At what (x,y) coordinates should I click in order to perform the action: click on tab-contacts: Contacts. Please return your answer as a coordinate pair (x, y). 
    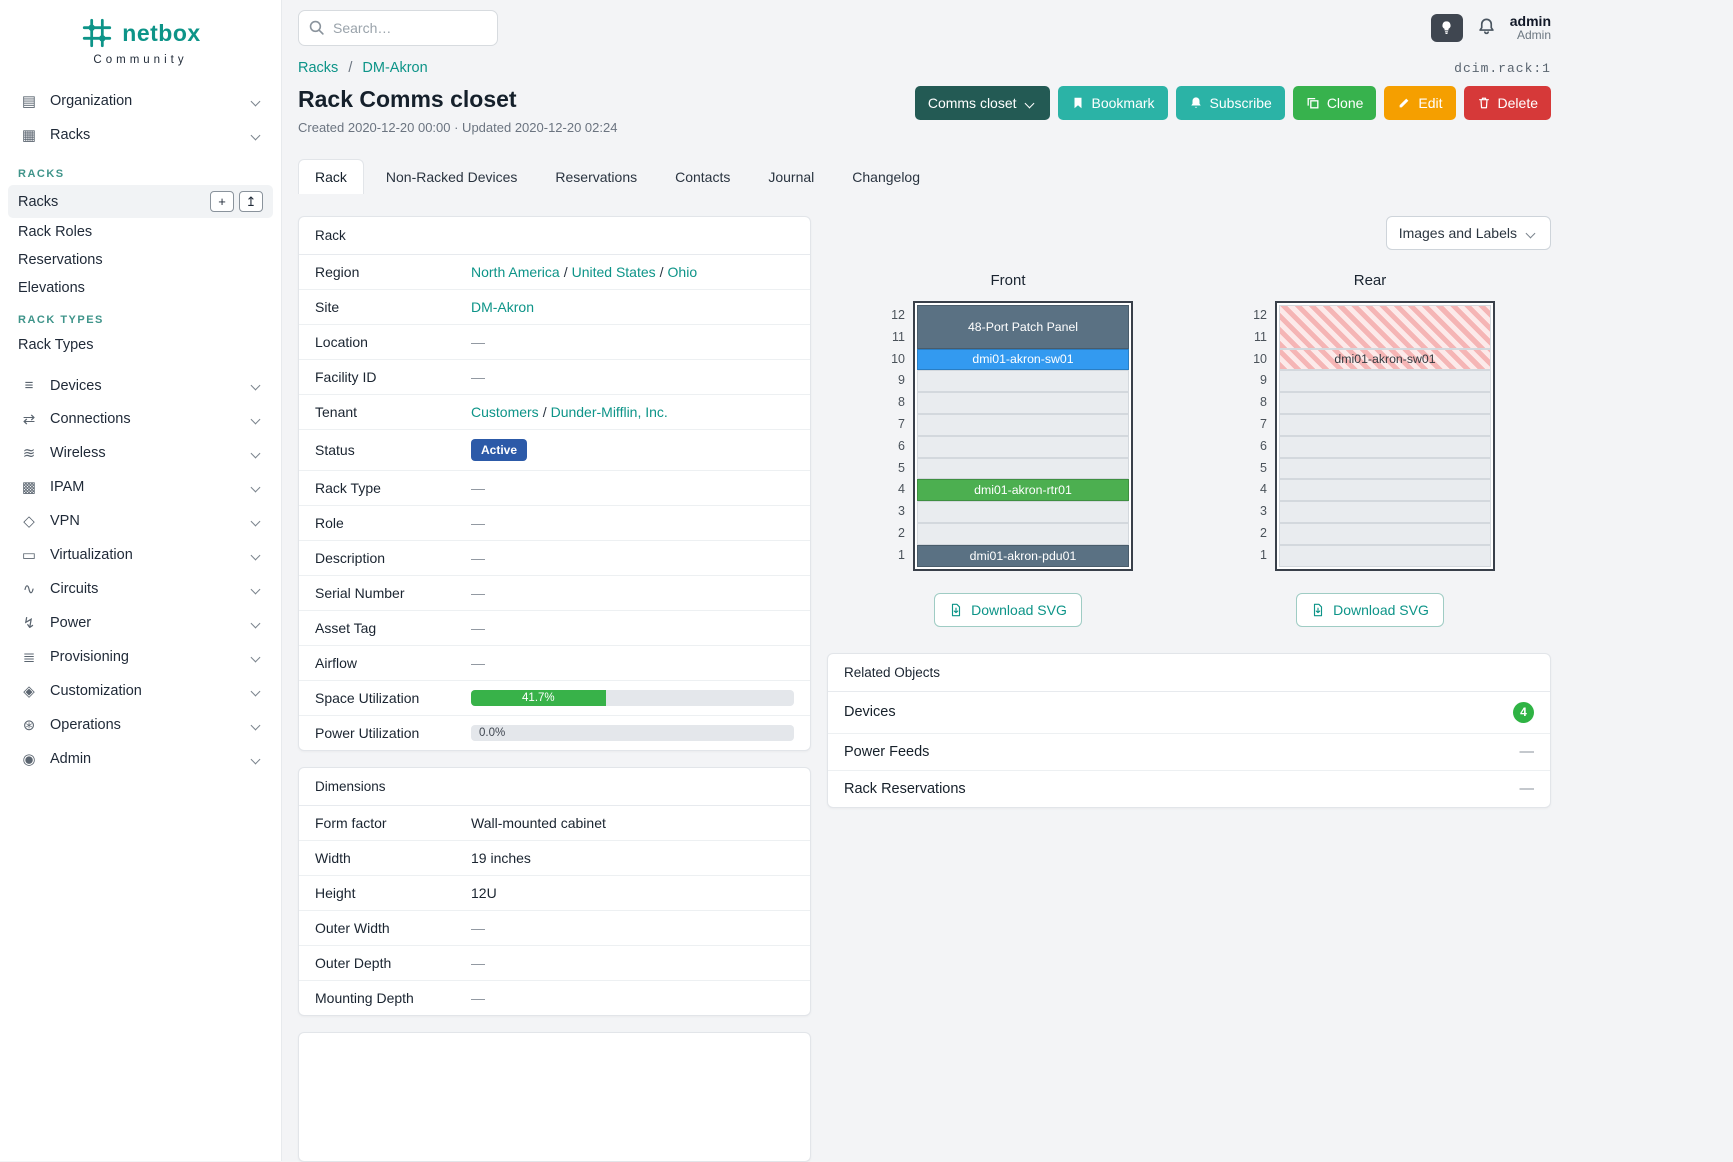
    Looking at the image, I should click on (703, 177).